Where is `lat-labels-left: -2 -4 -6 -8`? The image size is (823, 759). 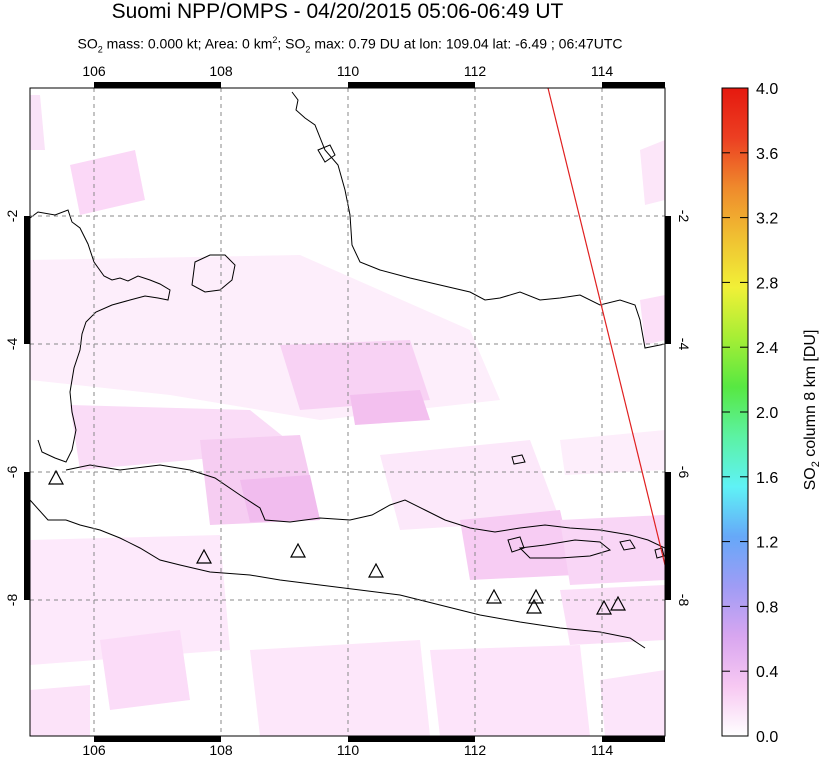
lat-labels-left: -2 -4 -6 -8 is located at coordinates (12, 408).